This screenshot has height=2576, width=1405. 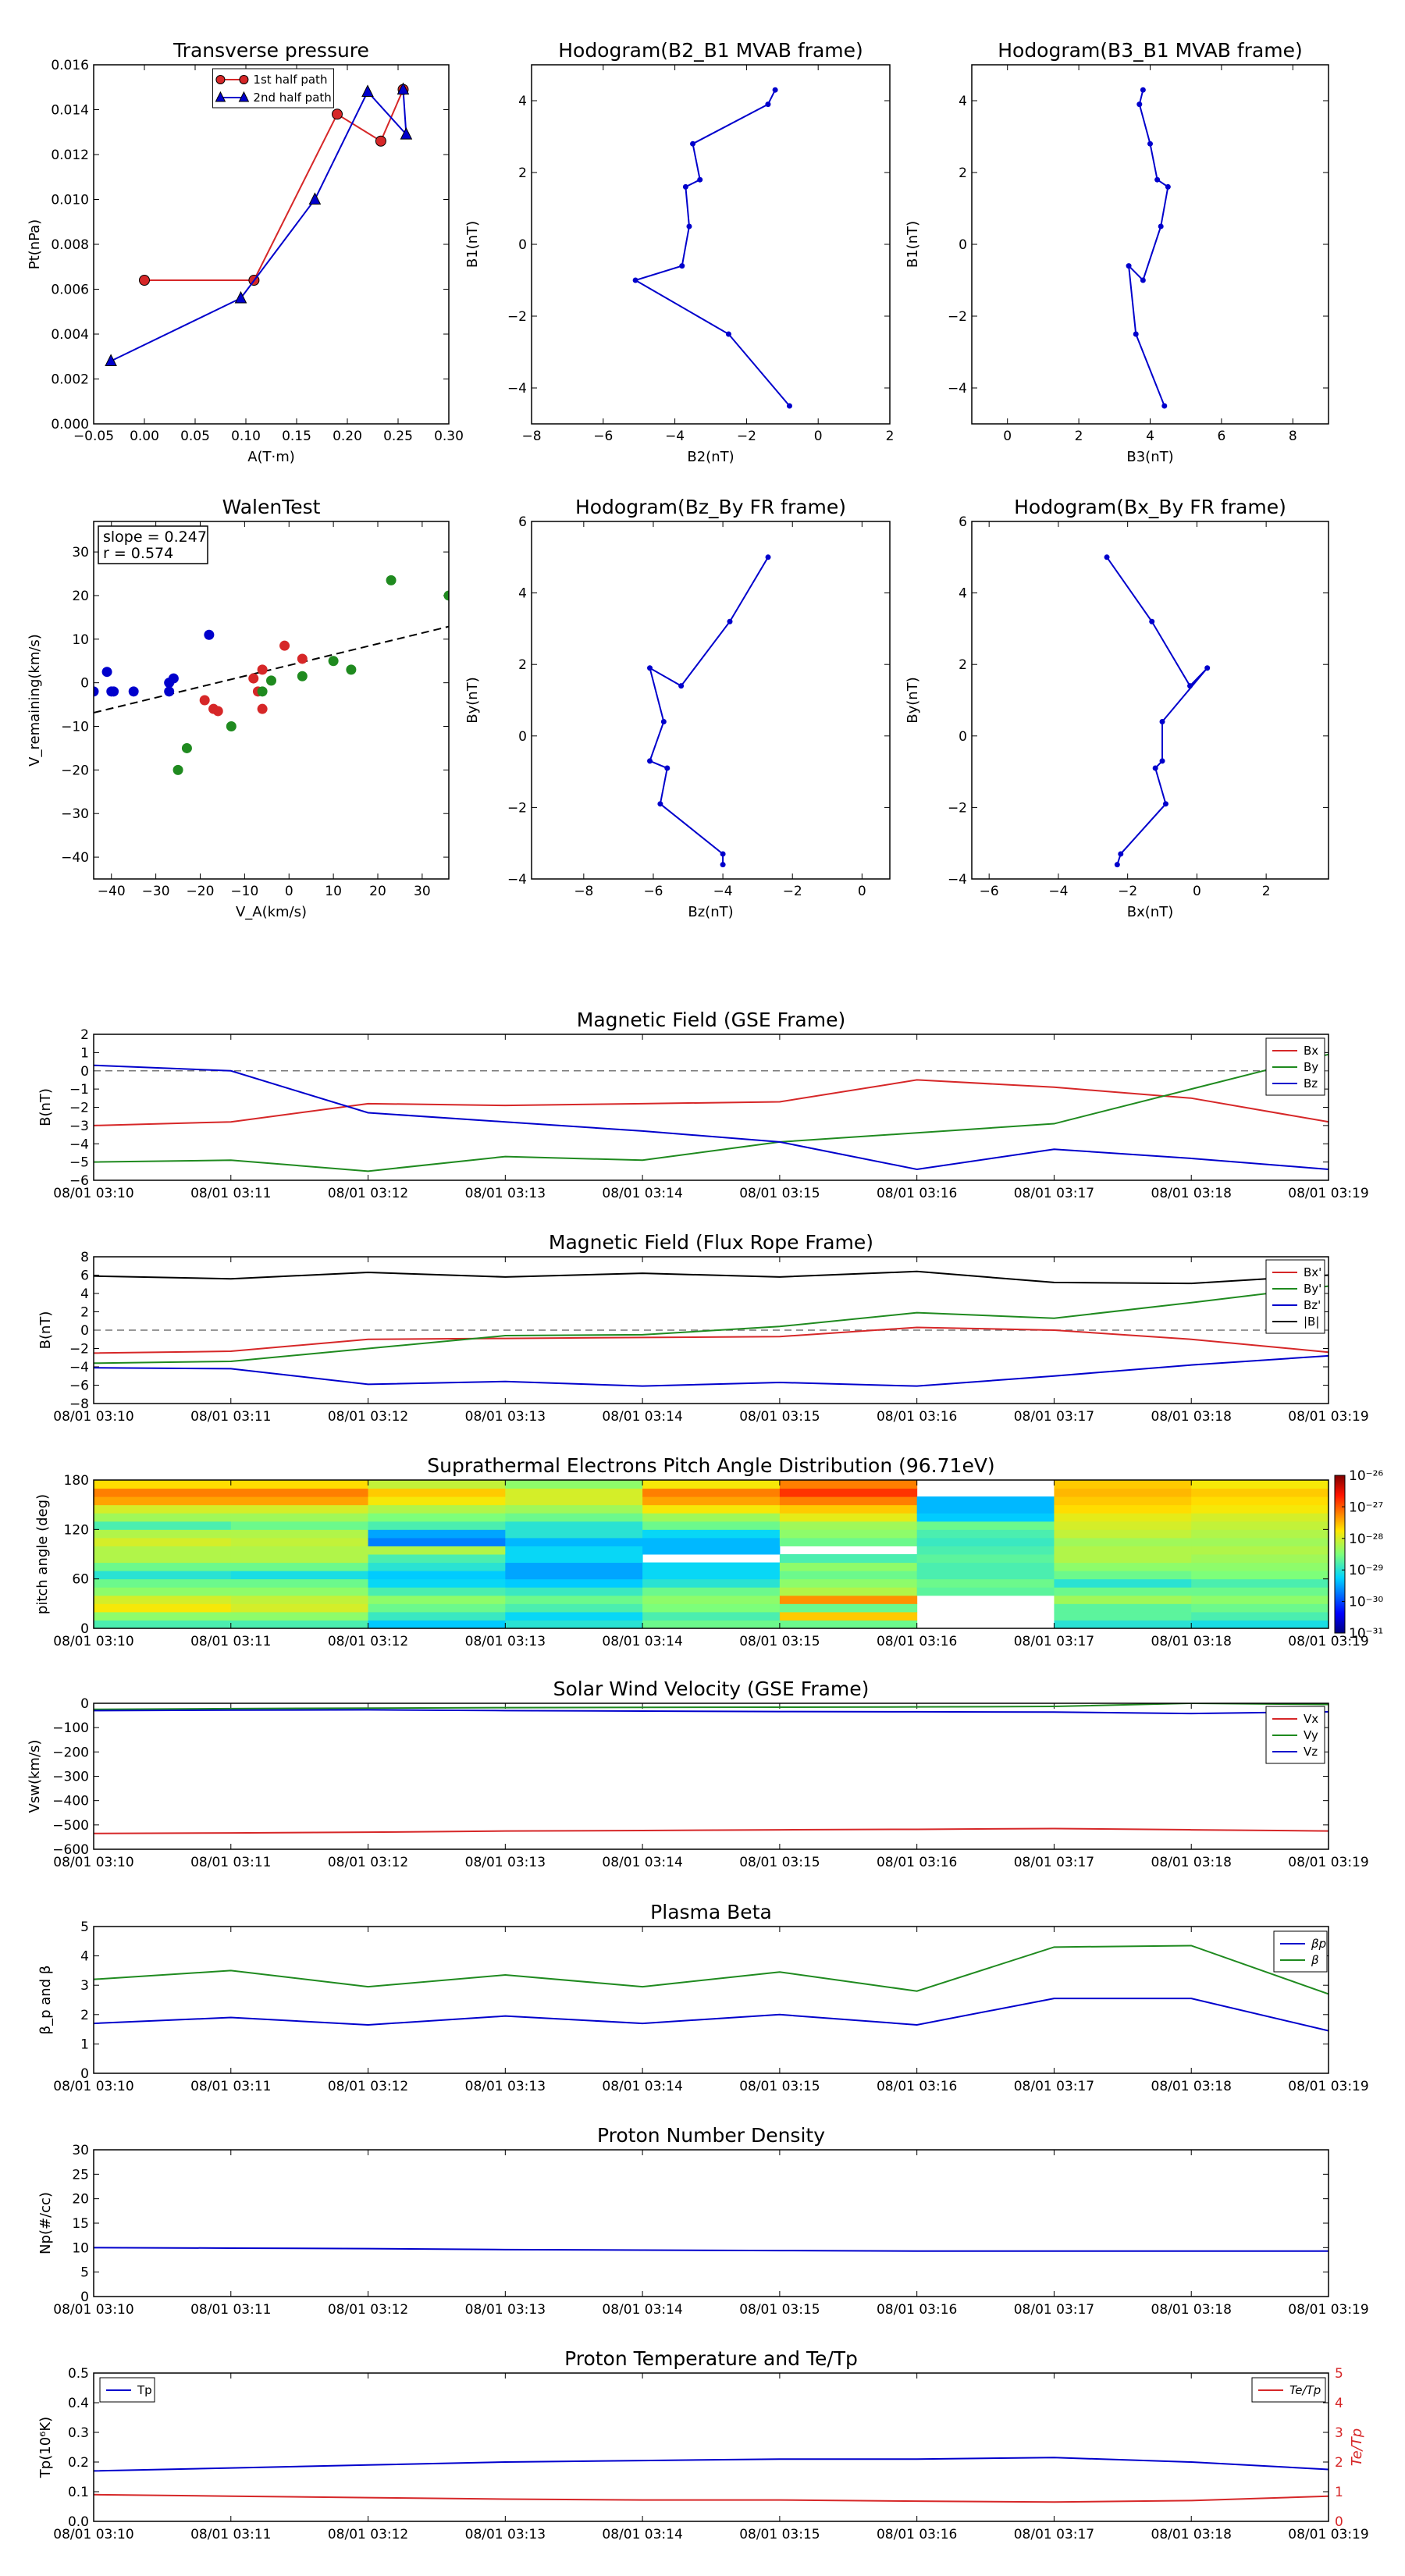 I want to click on vsw-xtick-label: 08/01 03:14, so click(x=642, y=1862).